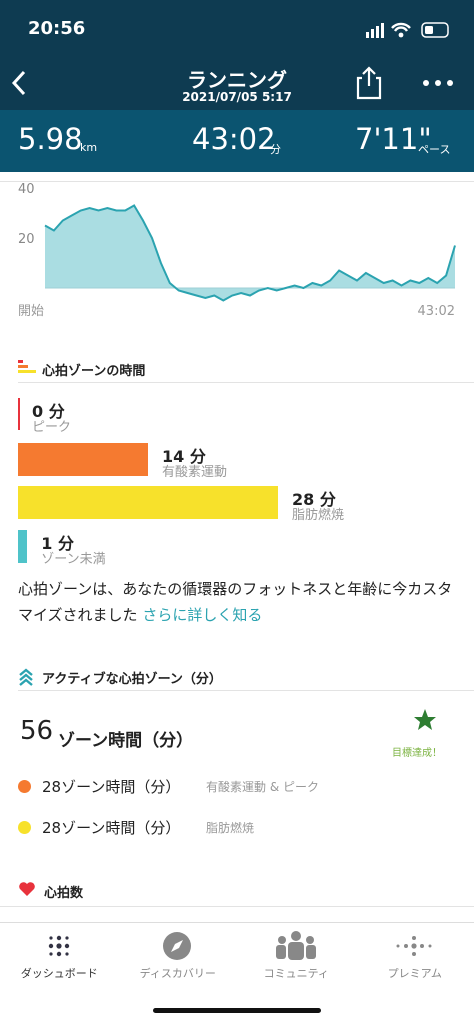 This screenshot has width=474, height=1025. I want to click on goal-text: 目標達成！, so click(417, 751).